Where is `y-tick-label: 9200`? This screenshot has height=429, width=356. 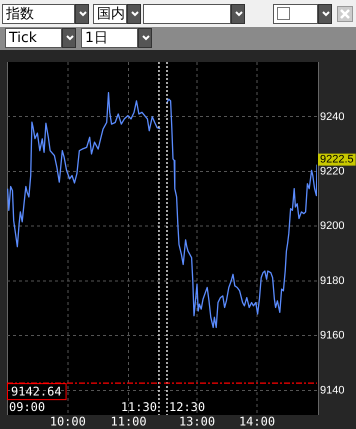 y-tick-label: 9200 is located at coordinates (332, 226).